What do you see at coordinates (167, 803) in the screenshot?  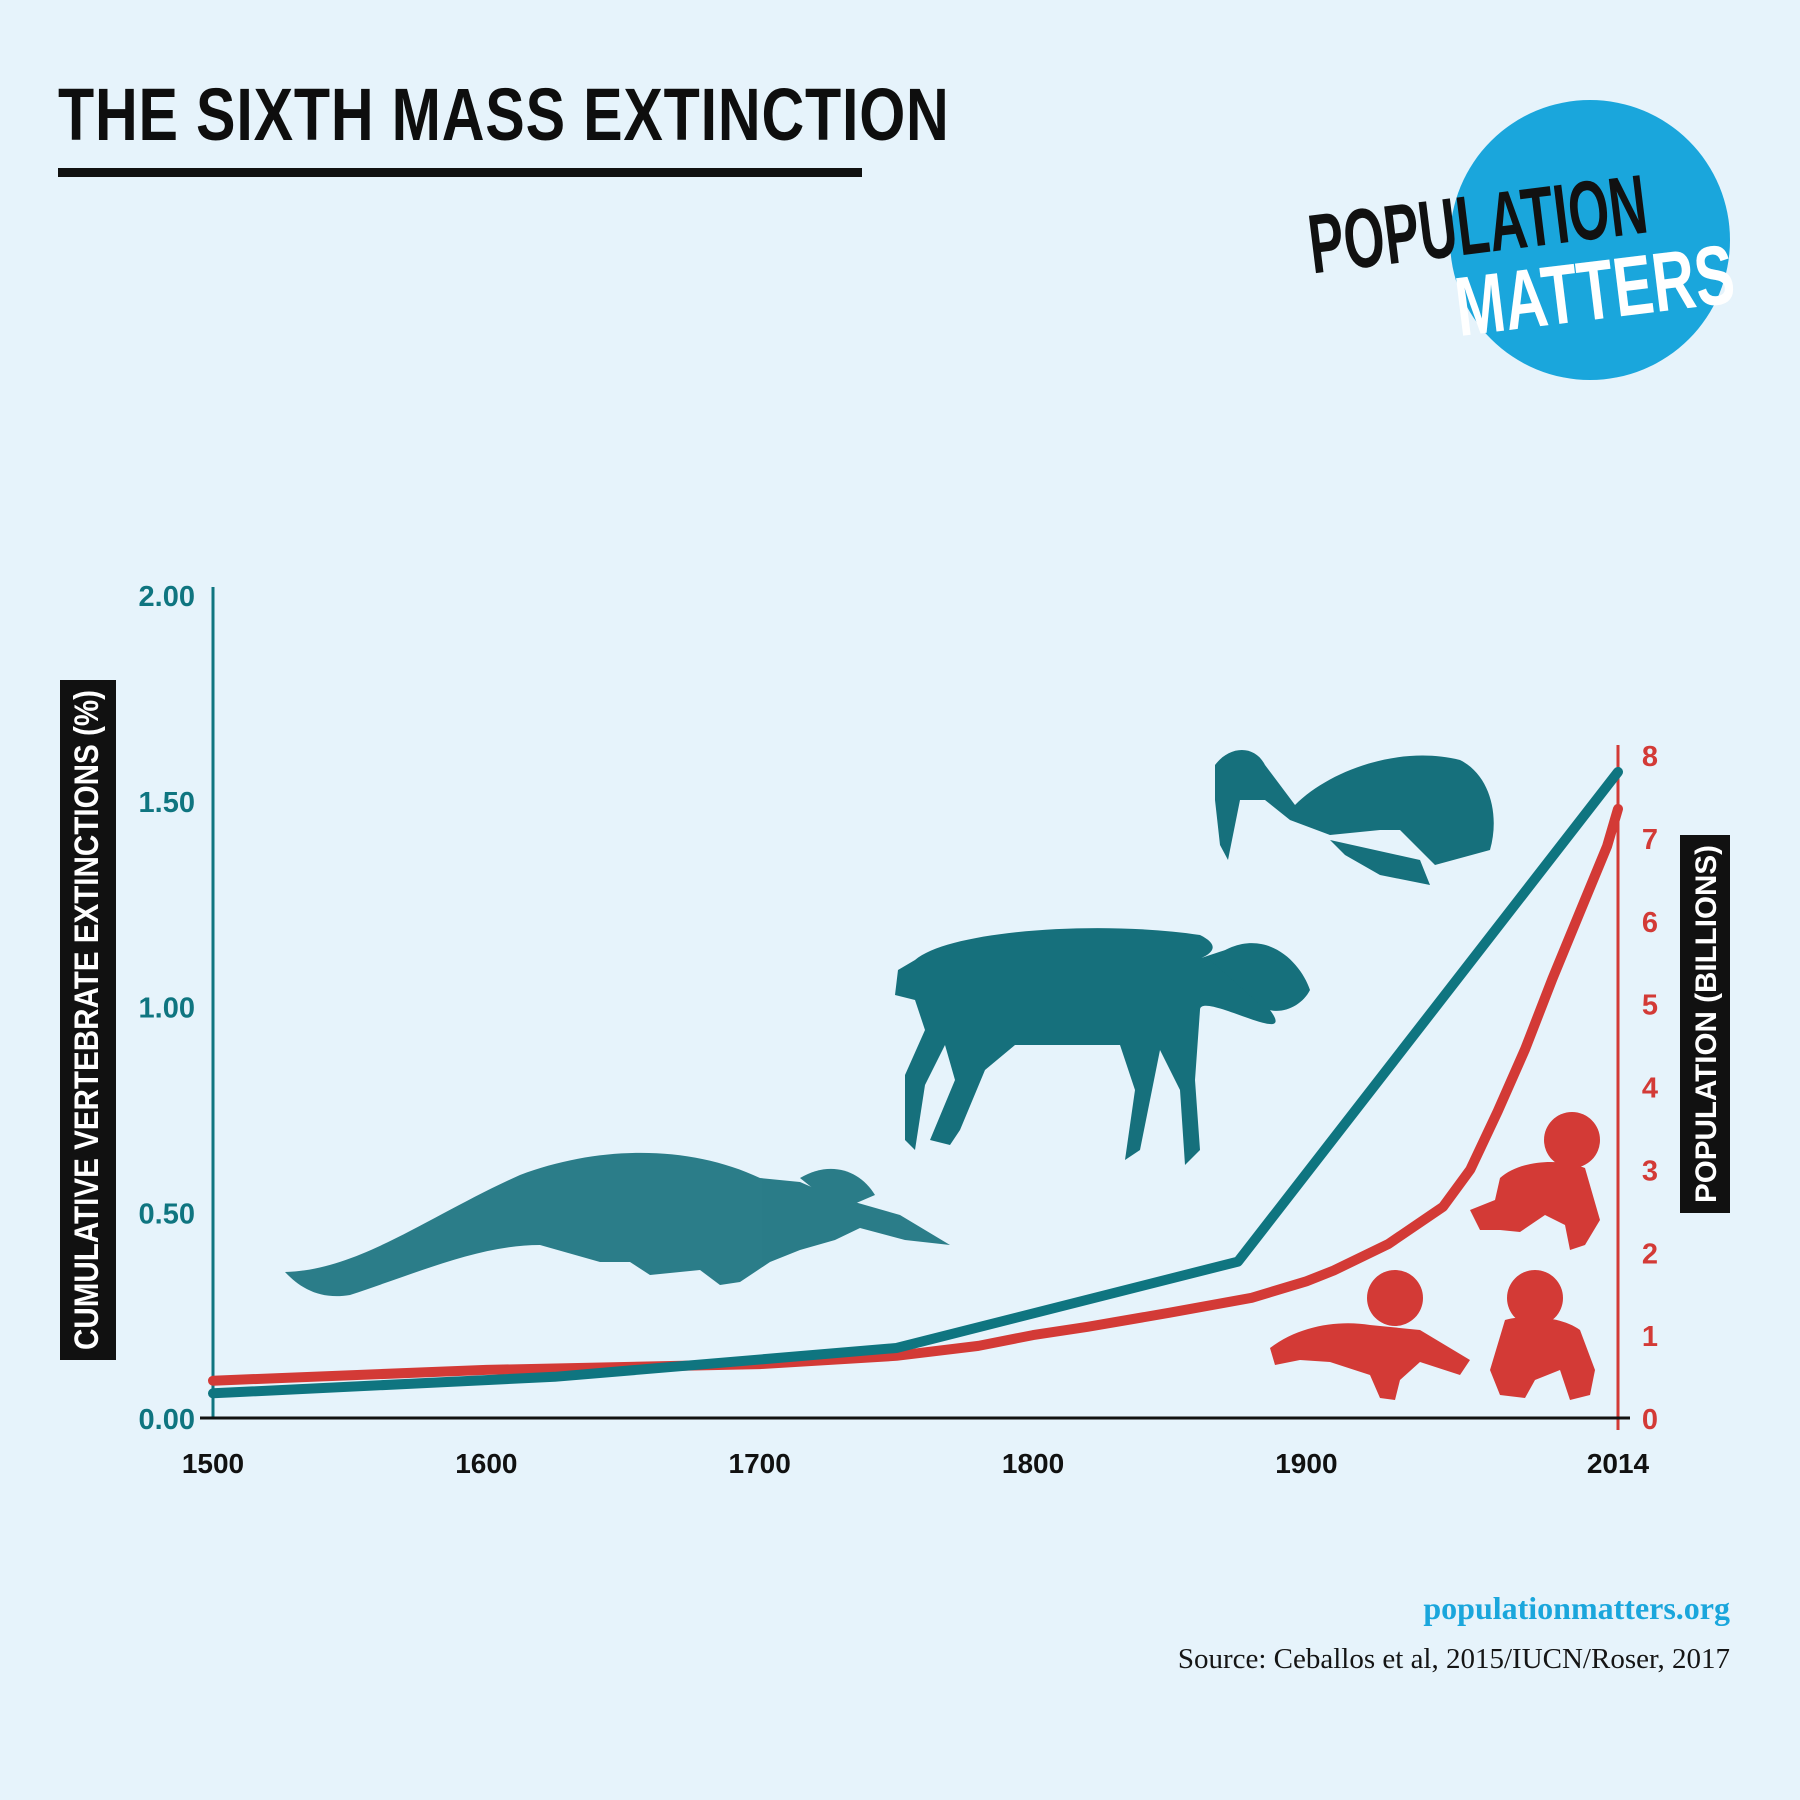 I see `y-left-tick-label: 1.50` at bounding box center [167, 803].